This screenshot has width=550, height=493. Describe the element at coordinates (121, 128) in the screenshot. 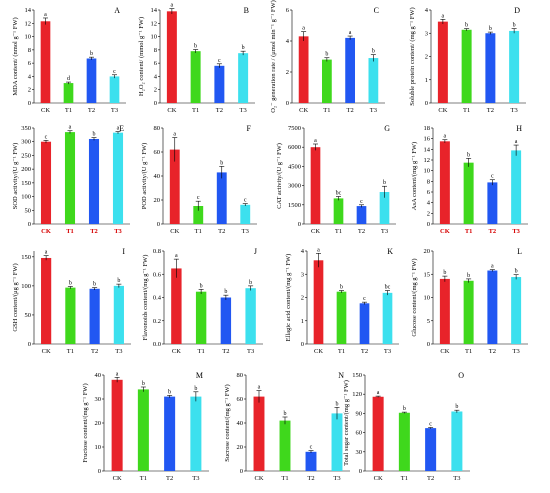

I see `panel-letter: E` at that location.